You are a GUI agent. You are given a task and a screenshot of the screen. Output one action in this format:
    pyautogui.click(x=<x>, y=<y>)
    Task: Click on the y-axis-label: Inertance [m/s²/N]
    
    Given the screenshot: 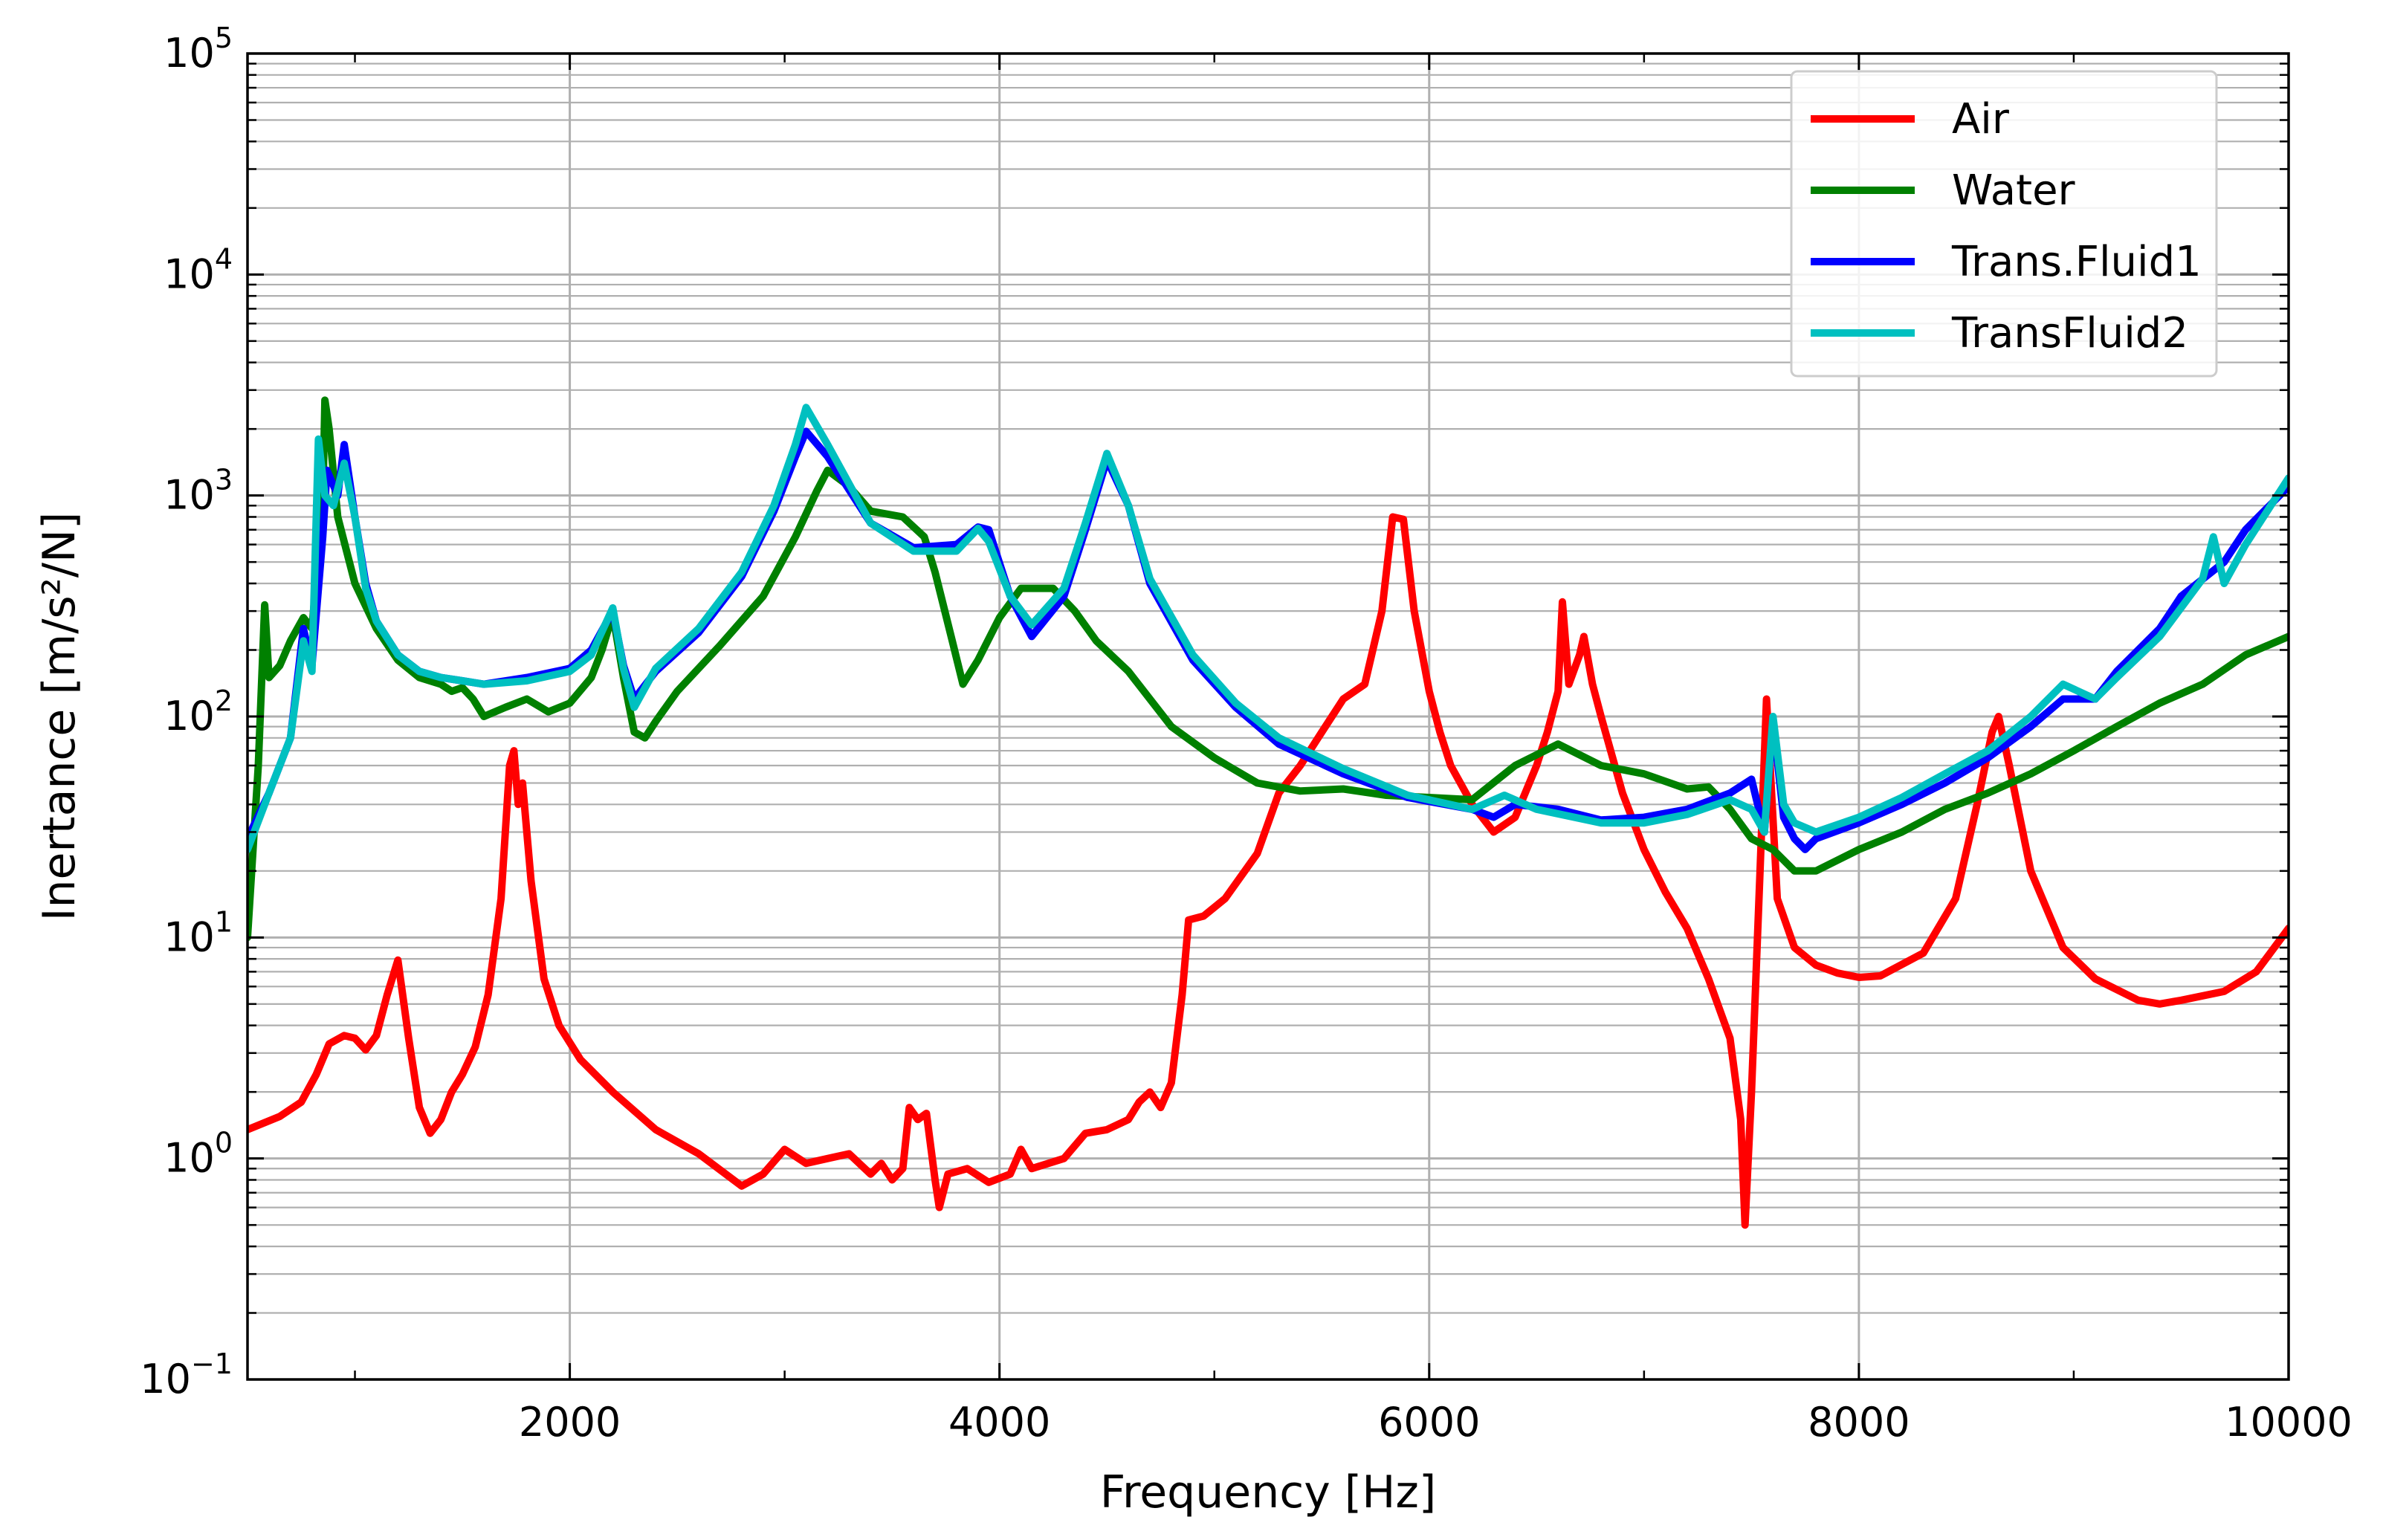 What is the action you would take?
    pyautogui.click(x=59, y=717)
    